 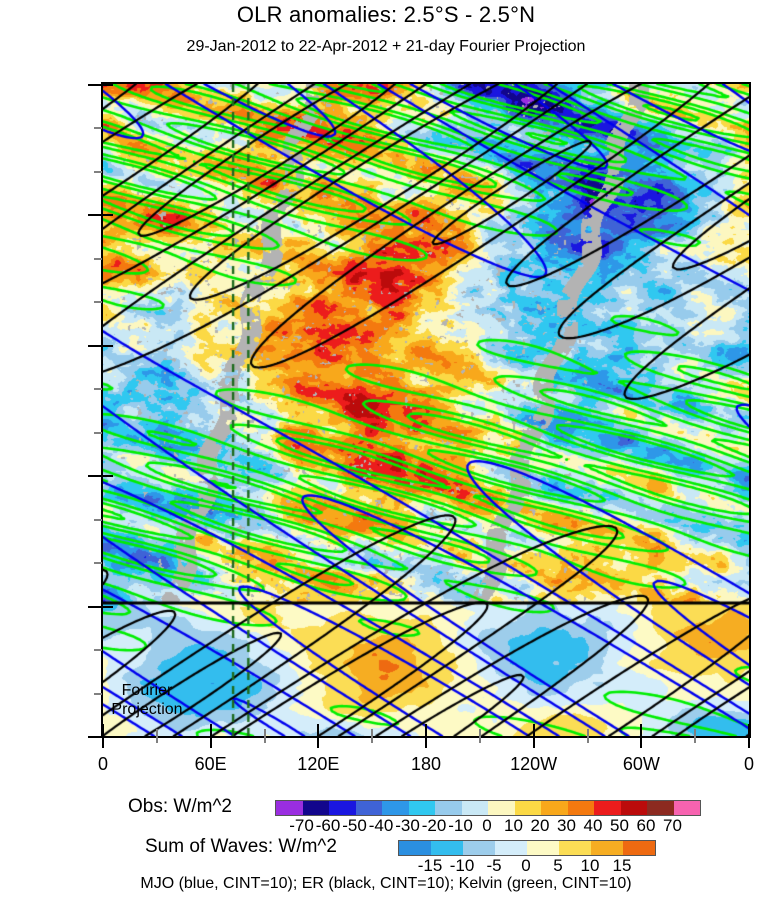 I want to click on colorbar-tick-label: -5, so click(x=494, y=865).